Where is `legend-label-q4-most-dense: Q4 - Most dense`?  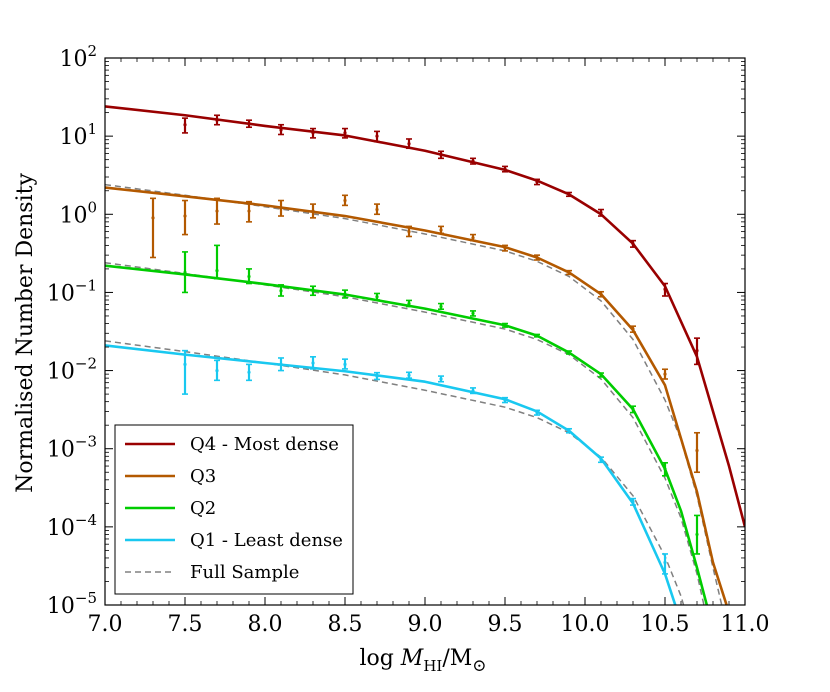 legend-label-q4-most-dense: Q4 - Most dense is located at coordinates (264, 444).